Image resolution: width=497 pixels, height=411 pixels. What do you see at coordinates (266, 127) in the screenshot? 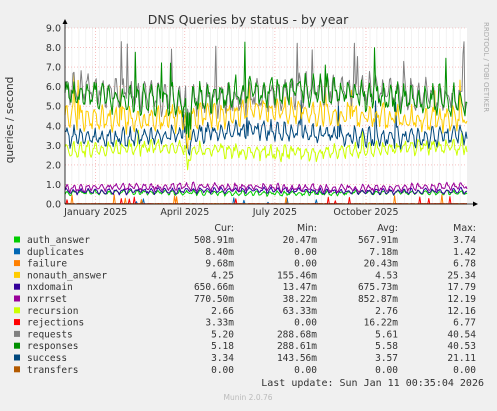
I see `series-line-success` at bounding box center [266, 127].